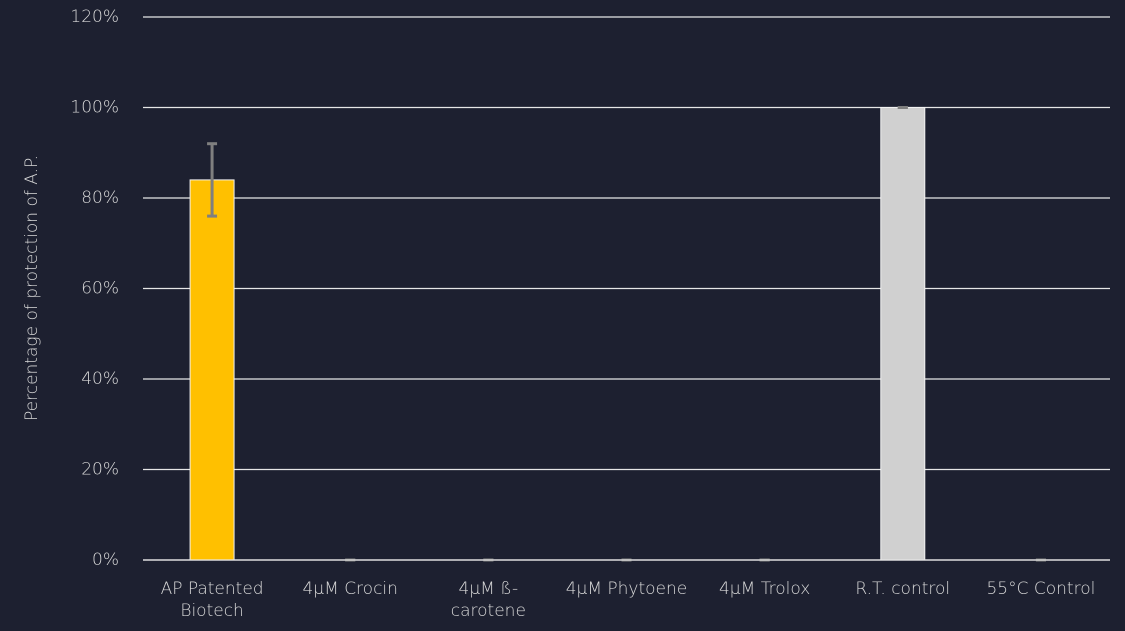 The width and height of the screenshot is (1125, 631). Describe the element at coordinates (94, 17) in the screenshot. I see `y-tick-label: 120%` at that location.